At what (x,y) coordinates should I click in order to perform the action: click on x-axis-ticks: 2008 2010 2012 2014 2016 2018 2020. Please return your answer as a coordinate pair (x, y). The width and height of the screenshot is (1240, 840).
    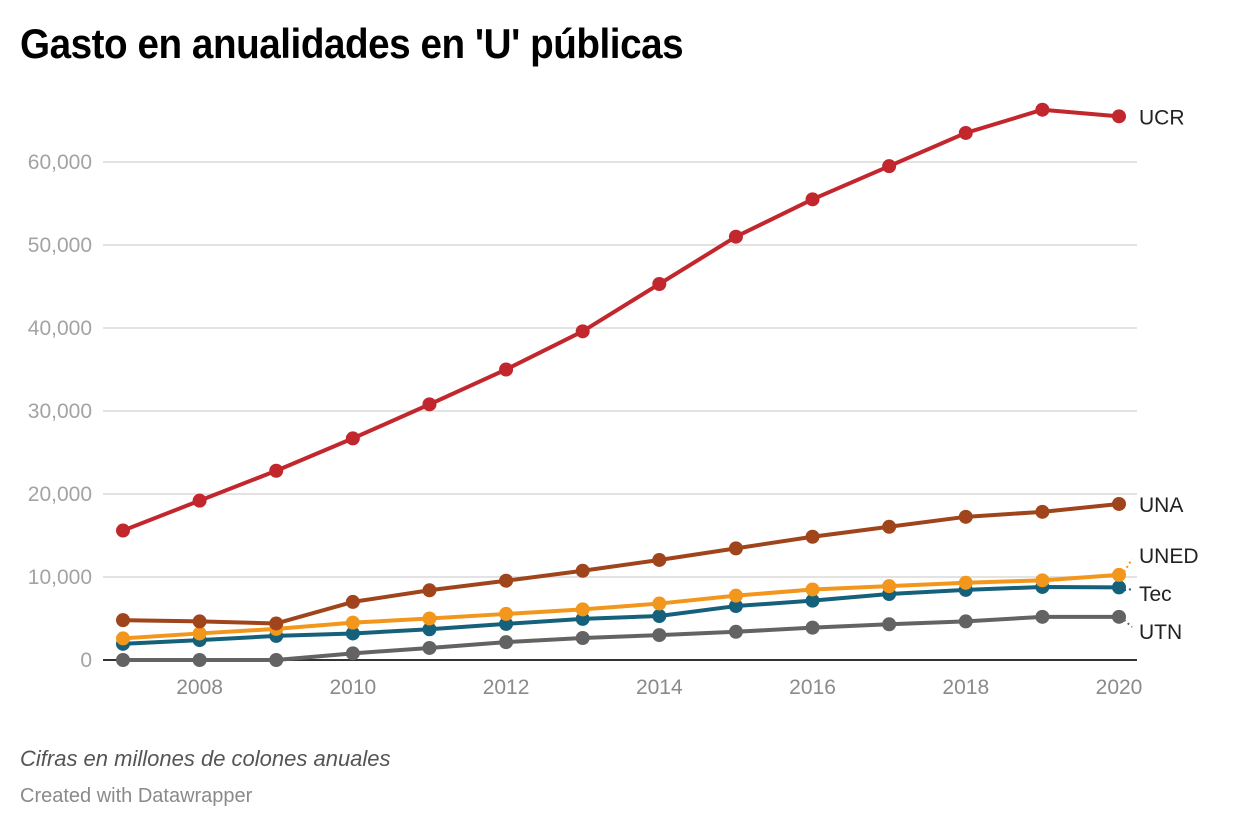
    Looking at the image, I should click on (659, 687).